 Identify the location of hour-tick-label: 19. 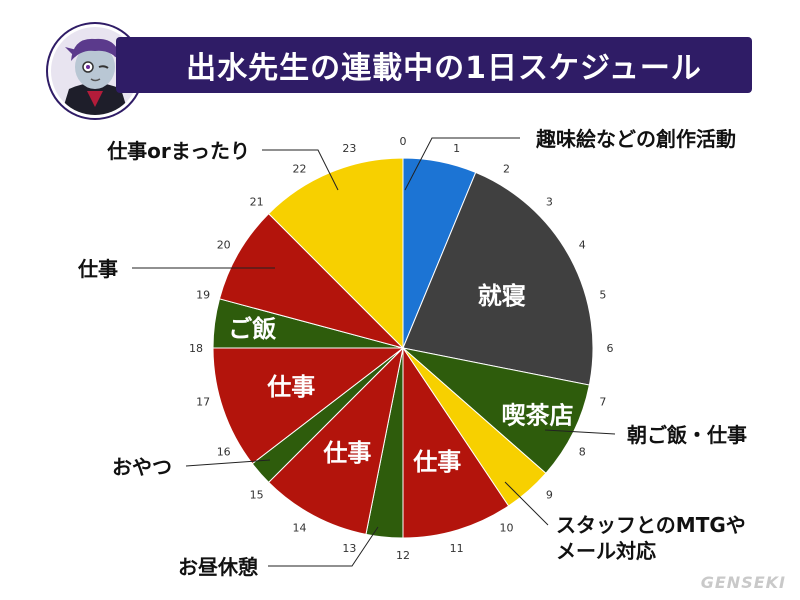
(203, 294).